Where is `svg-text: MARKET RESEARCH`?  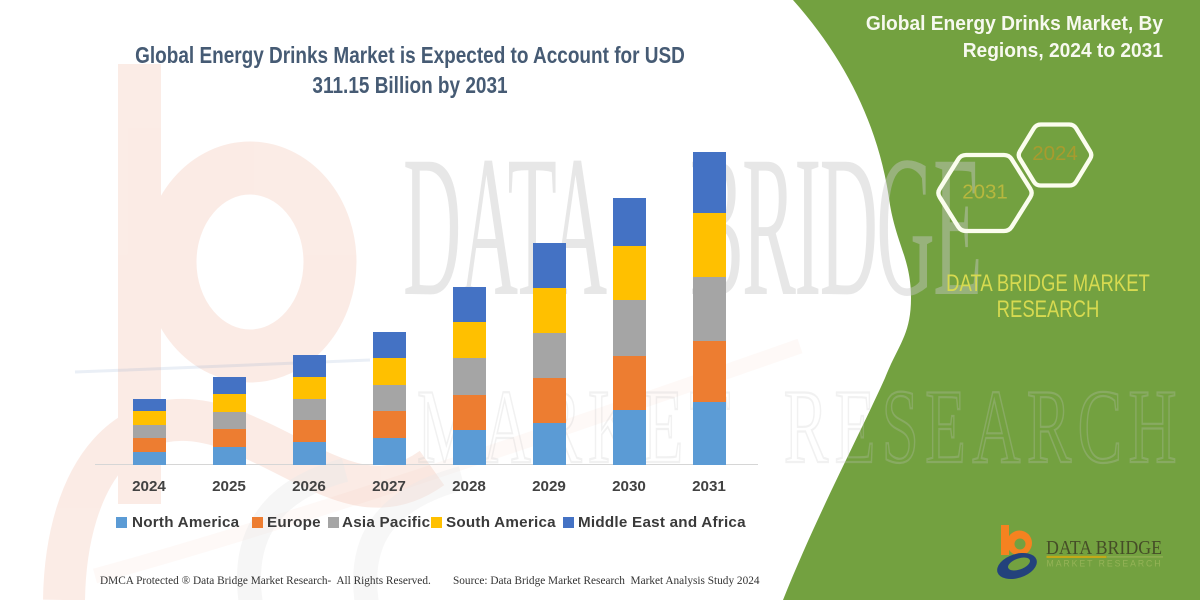
svg-text: MARKET RESEARCH is located at coordinates (1105, 564).